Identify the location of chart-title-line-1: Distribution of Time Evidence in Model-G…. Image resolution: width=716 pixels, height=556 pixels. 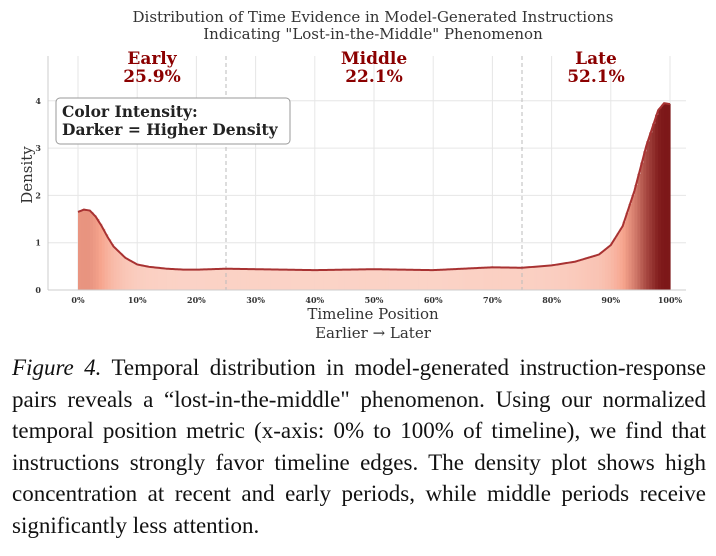
(373, 17).